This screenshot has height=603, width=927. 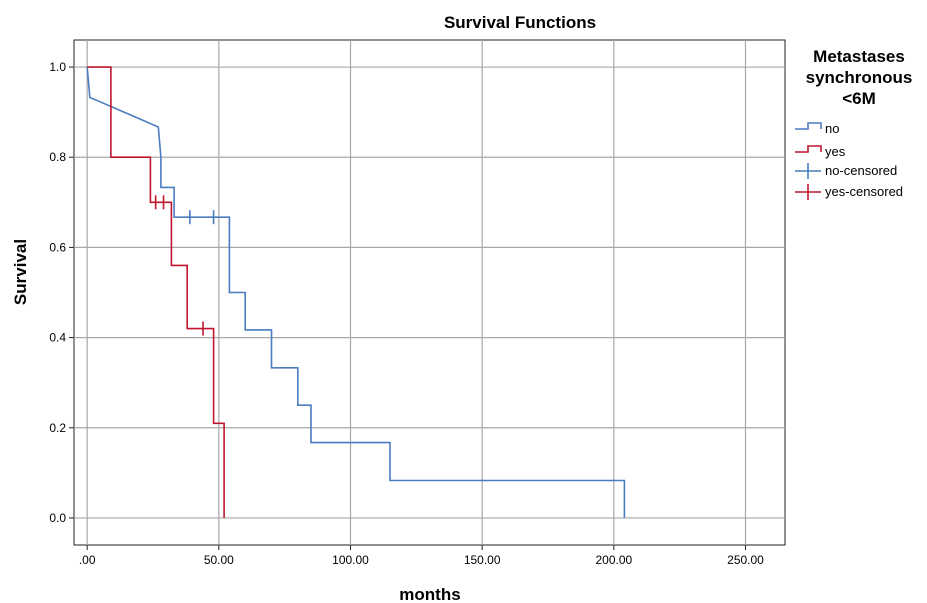 What do you see at coordinates (57, 67) in the screenshot?
I see `y-tick-label: 1.0` at bounding box center [57, 67].